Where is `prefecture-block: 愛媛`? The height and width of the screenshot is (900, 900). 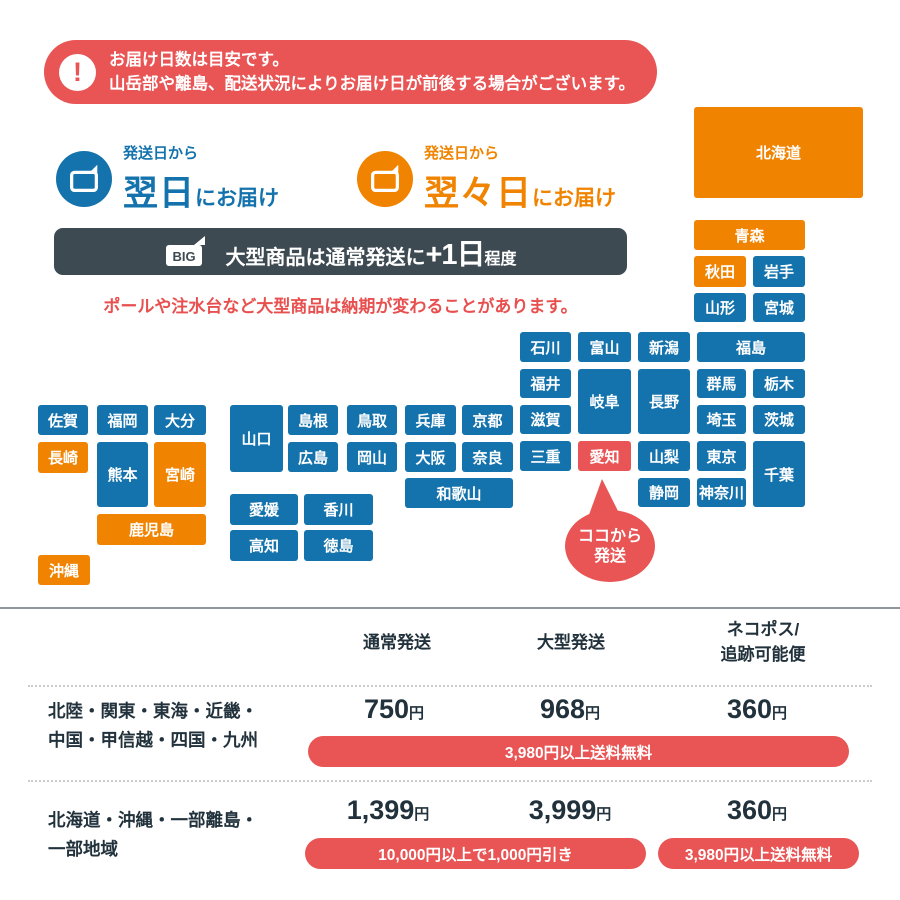
prefecture-block: 愛媛 is located at coordinates (264, 509).